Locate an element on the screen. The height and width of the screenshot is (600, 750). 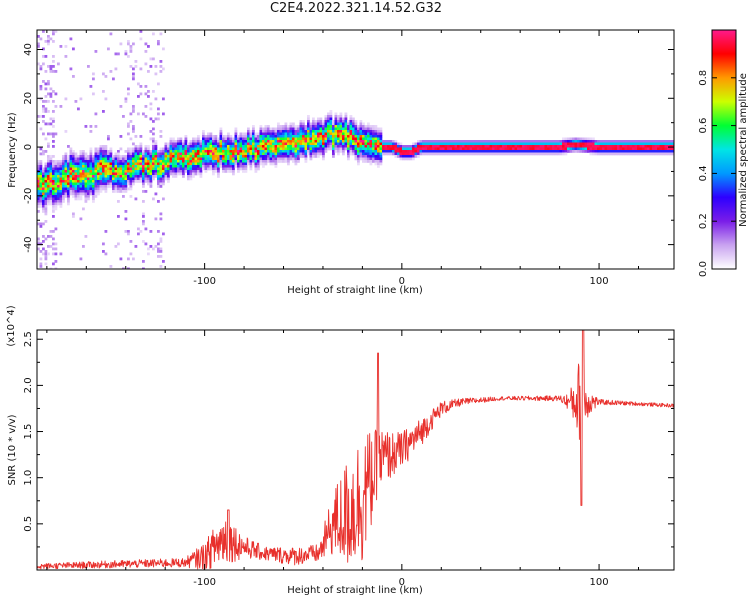
spectrogram-y-axis-label: Frequency (Hz) is located at coordinates (12, 150).